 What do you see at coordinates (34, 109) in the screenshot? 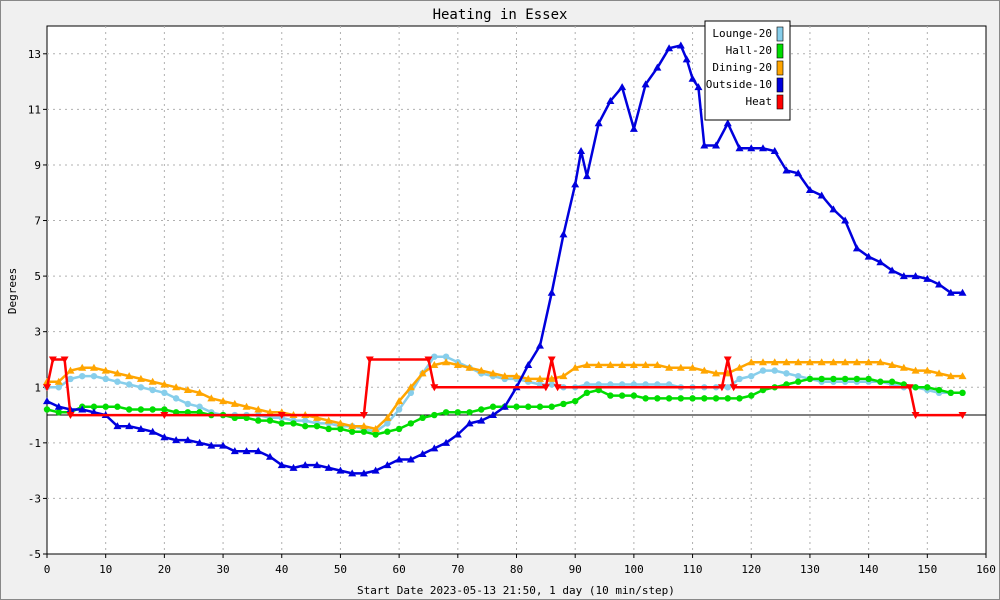
I see `y-tick-label: 11` at bounding box center [34, 109].